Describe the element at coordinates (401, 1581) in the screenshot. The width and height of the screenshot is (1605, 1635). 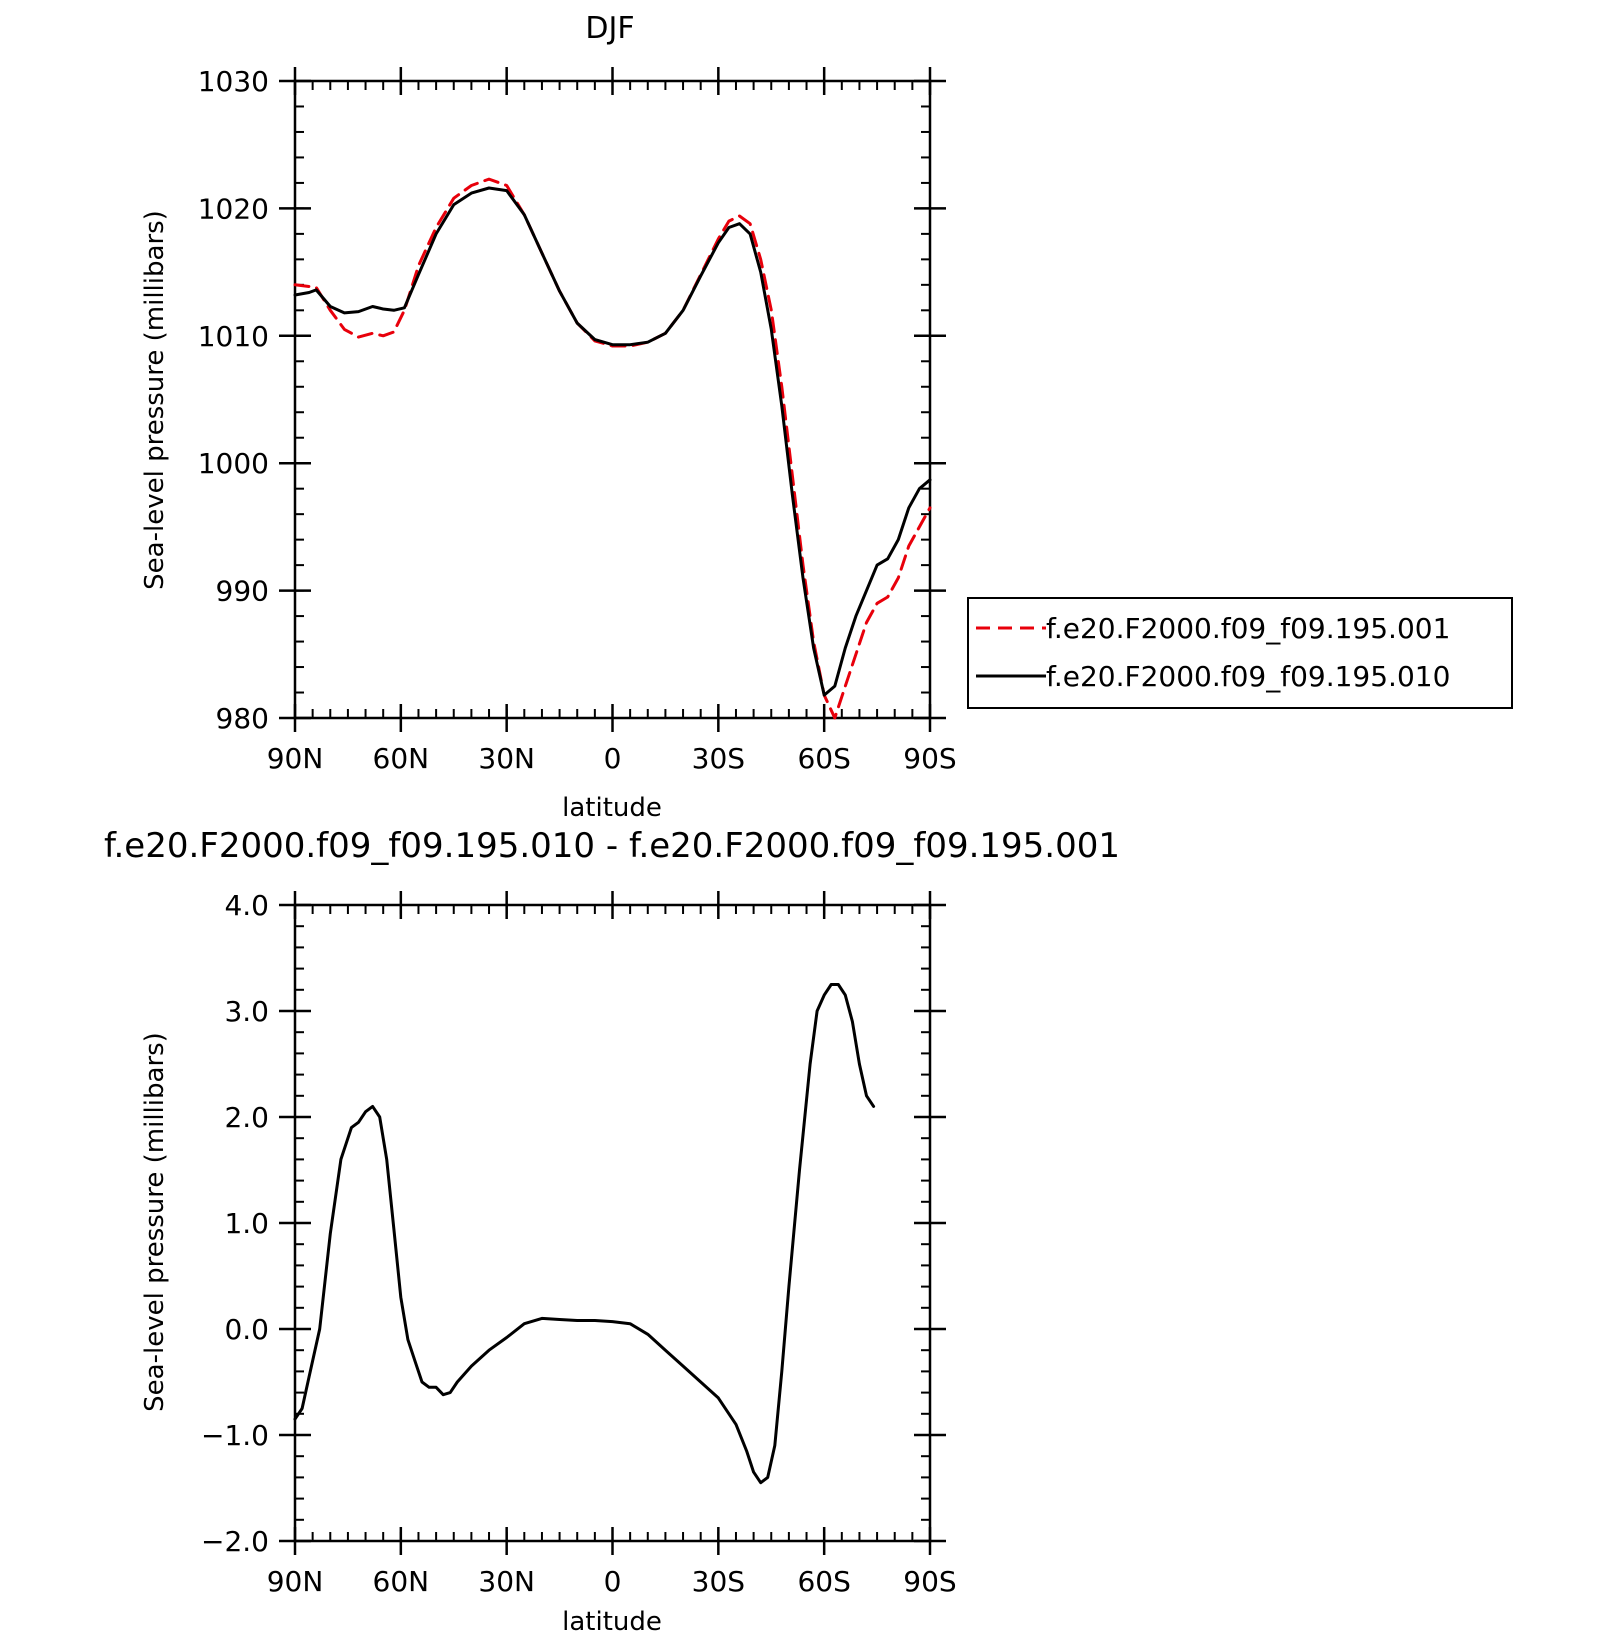
I see `bottom-x-tick-label: 60N` at that location.